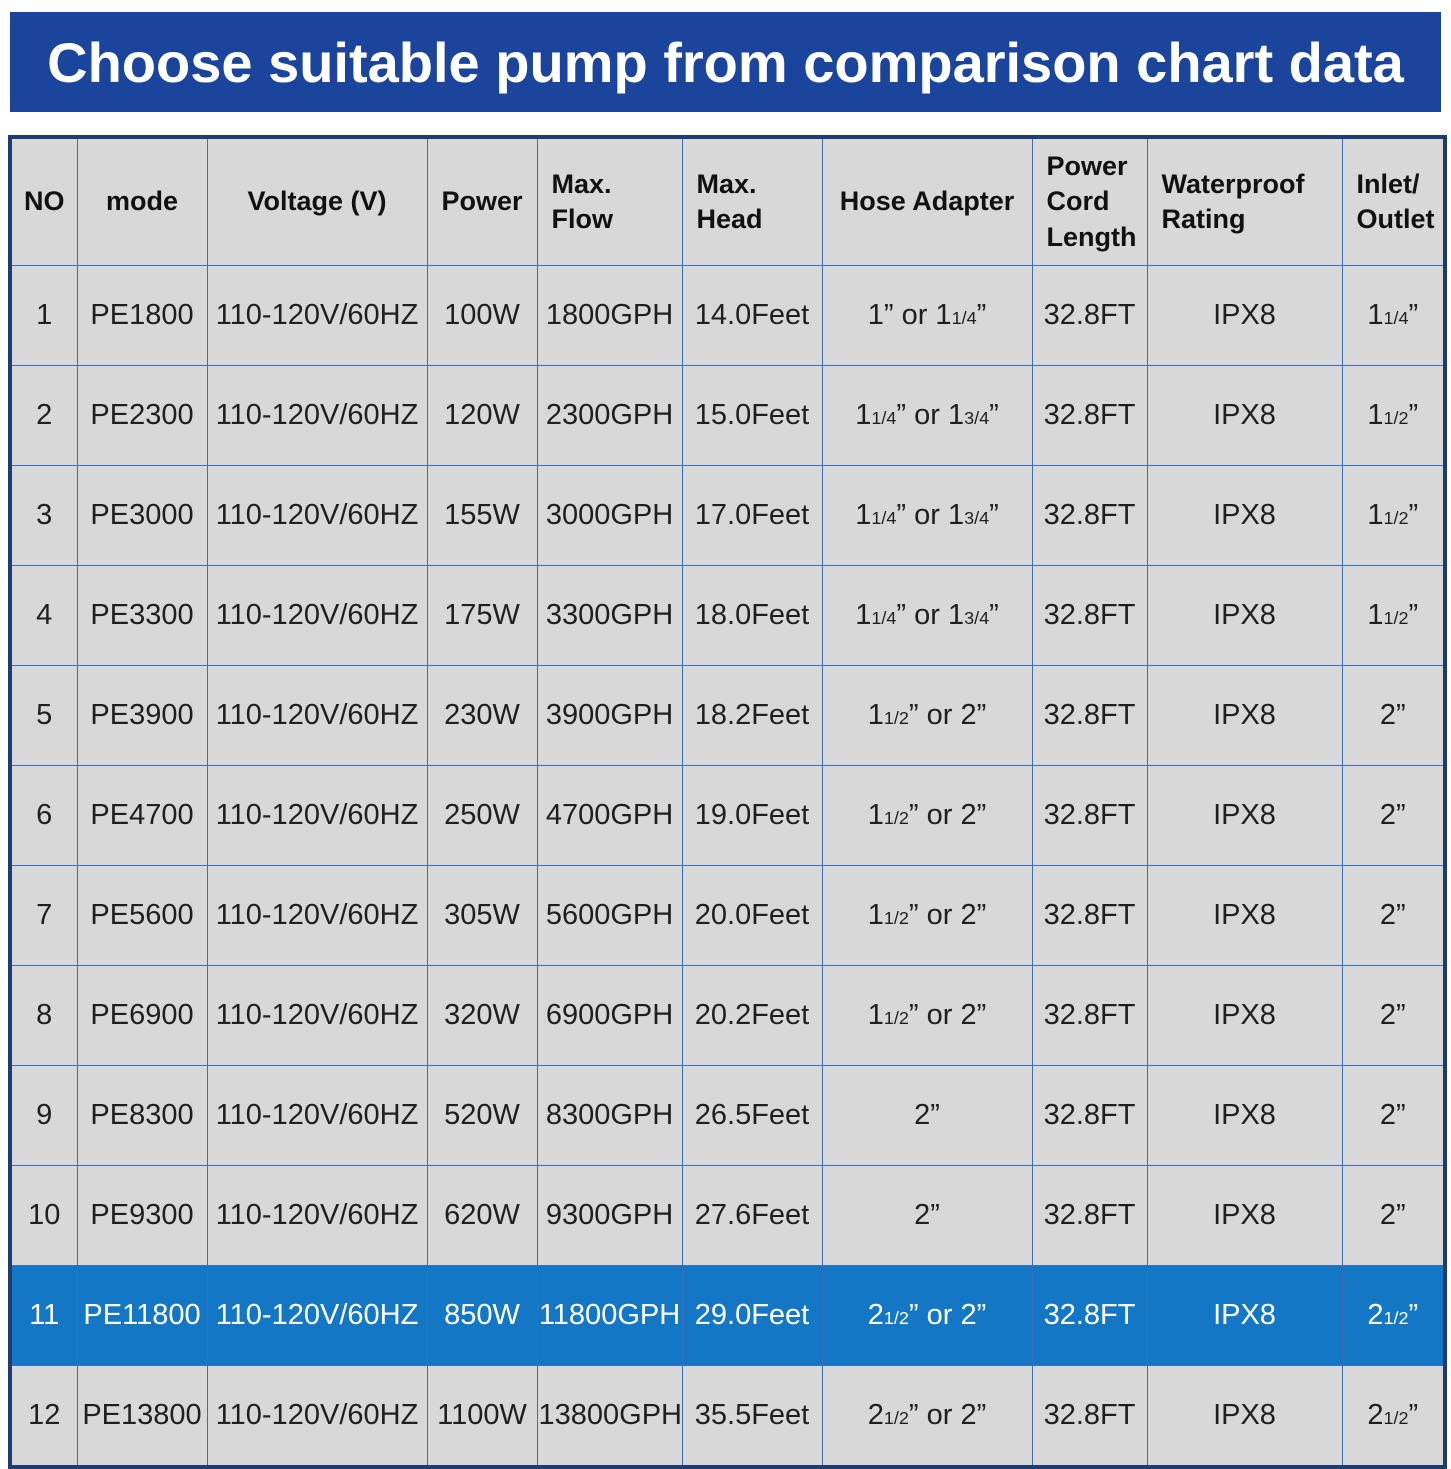 This screenshot has height=1469, width=1451. I want to click on cell-mode: PE13800, so click(142, 1416).